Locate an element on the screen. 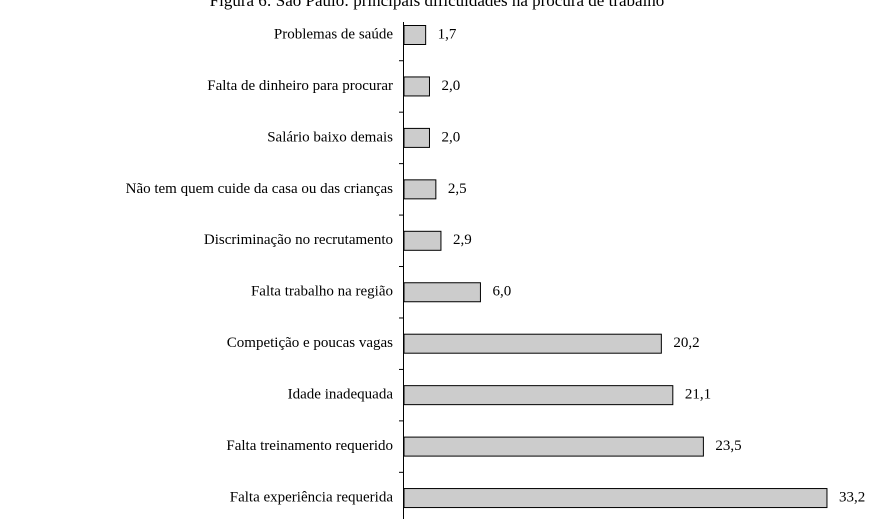 This screenshot has height=519, width=875. category-label: Falta trabalho na região is located at coordinates (322, 292).